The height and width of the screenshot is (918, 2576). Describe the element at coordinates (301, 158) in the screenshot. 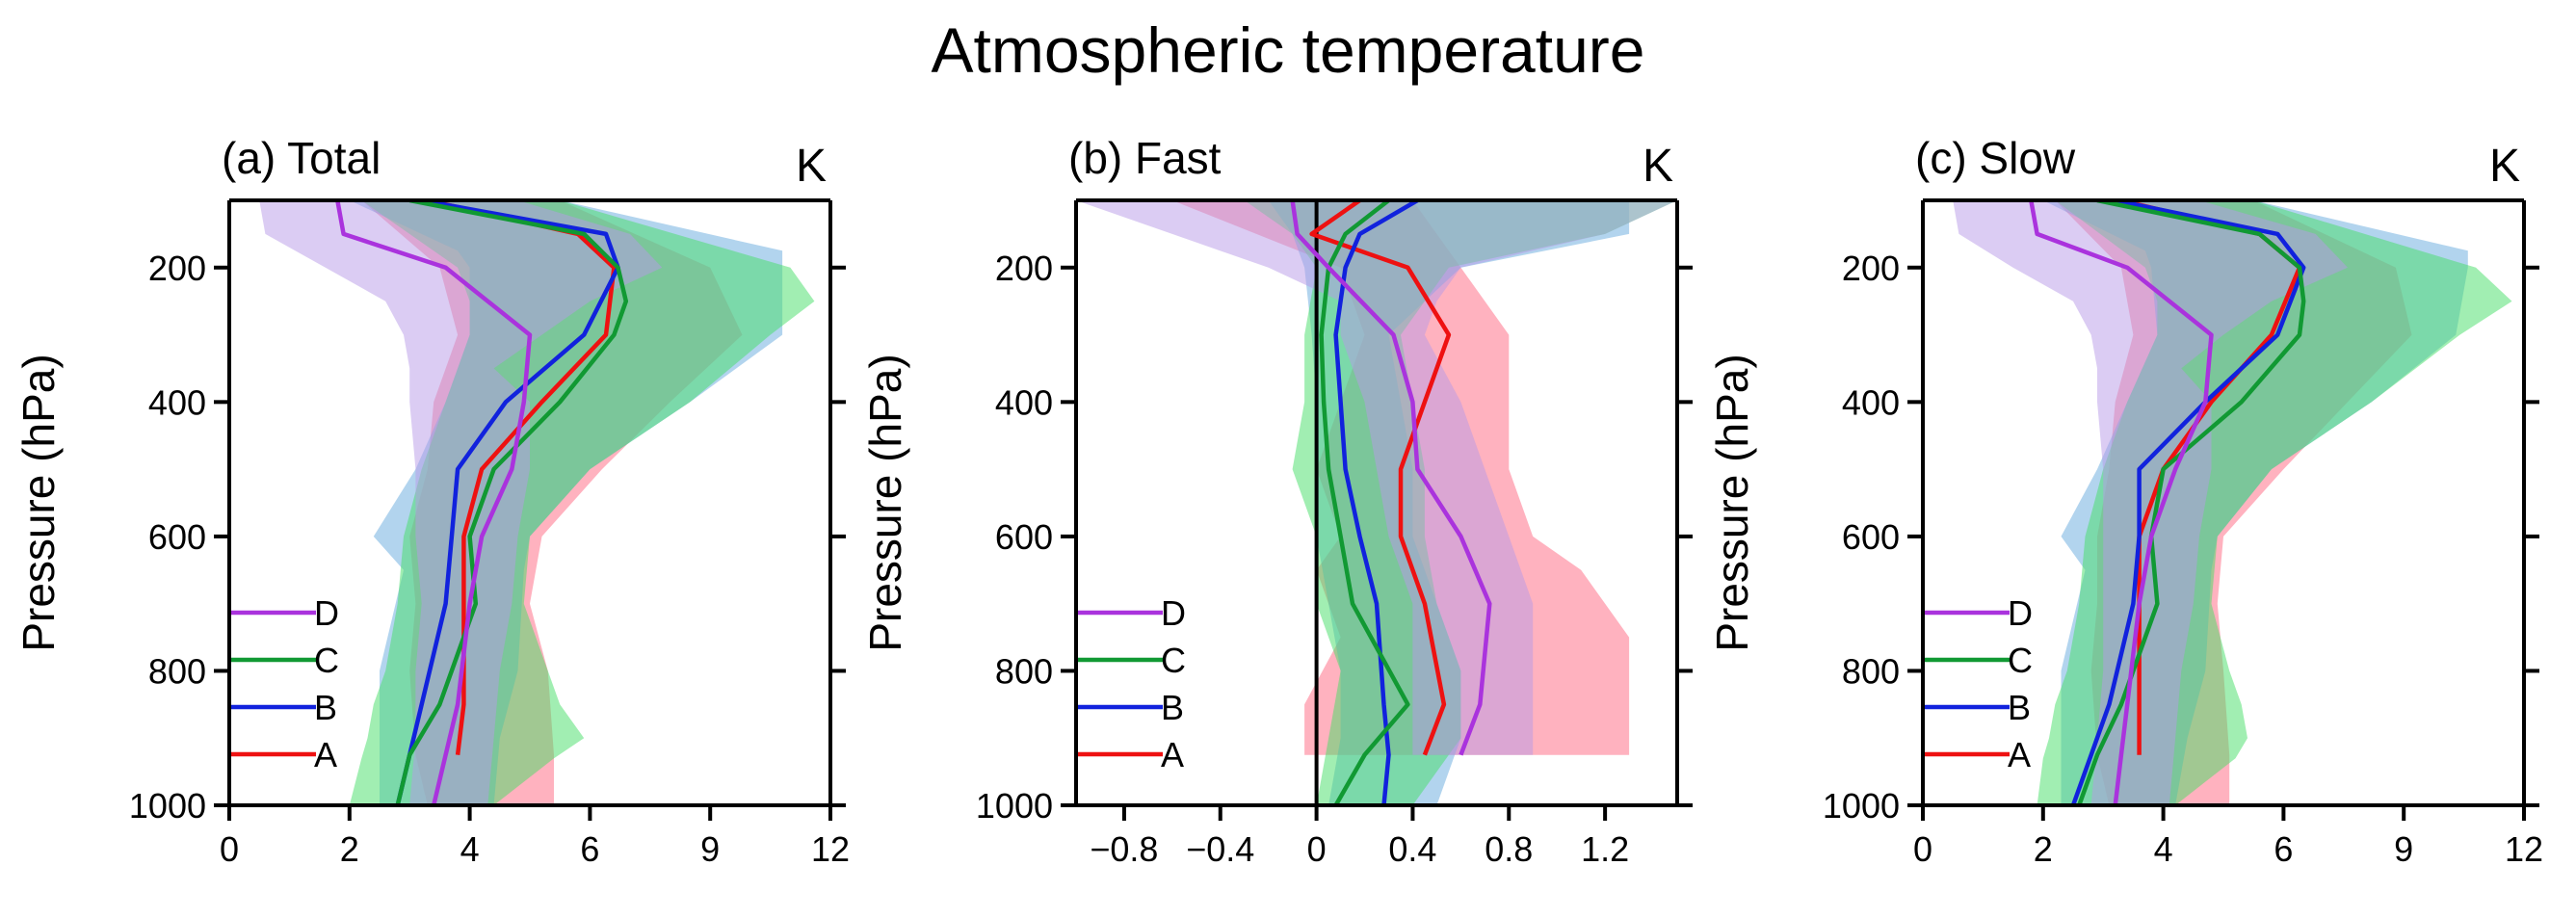

I see `panel-title: (a) Total` at that location.